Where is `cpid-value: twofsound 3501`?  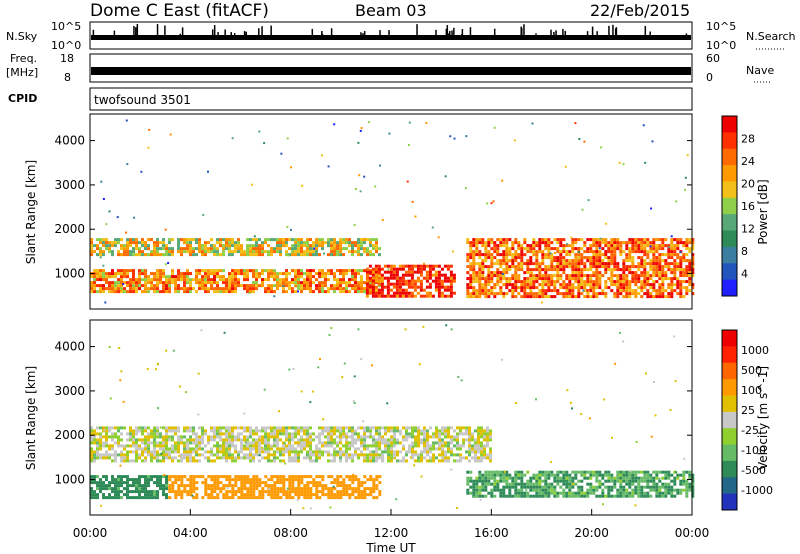
cpid-value: twofsound 3501 is located at coordinates (142, 100).